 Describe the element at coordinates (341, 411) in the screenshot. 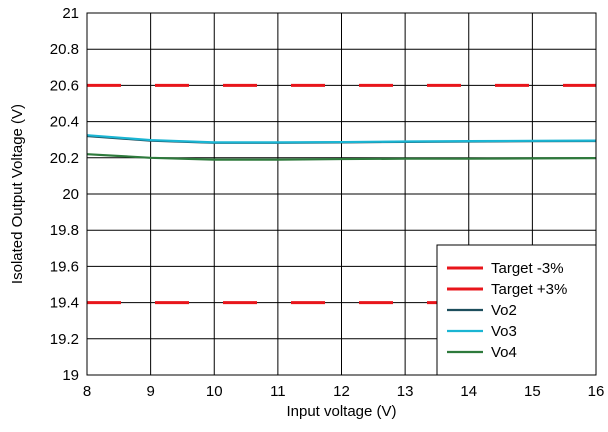

I see `x-axis-label: Input voltage (V)` at that location.